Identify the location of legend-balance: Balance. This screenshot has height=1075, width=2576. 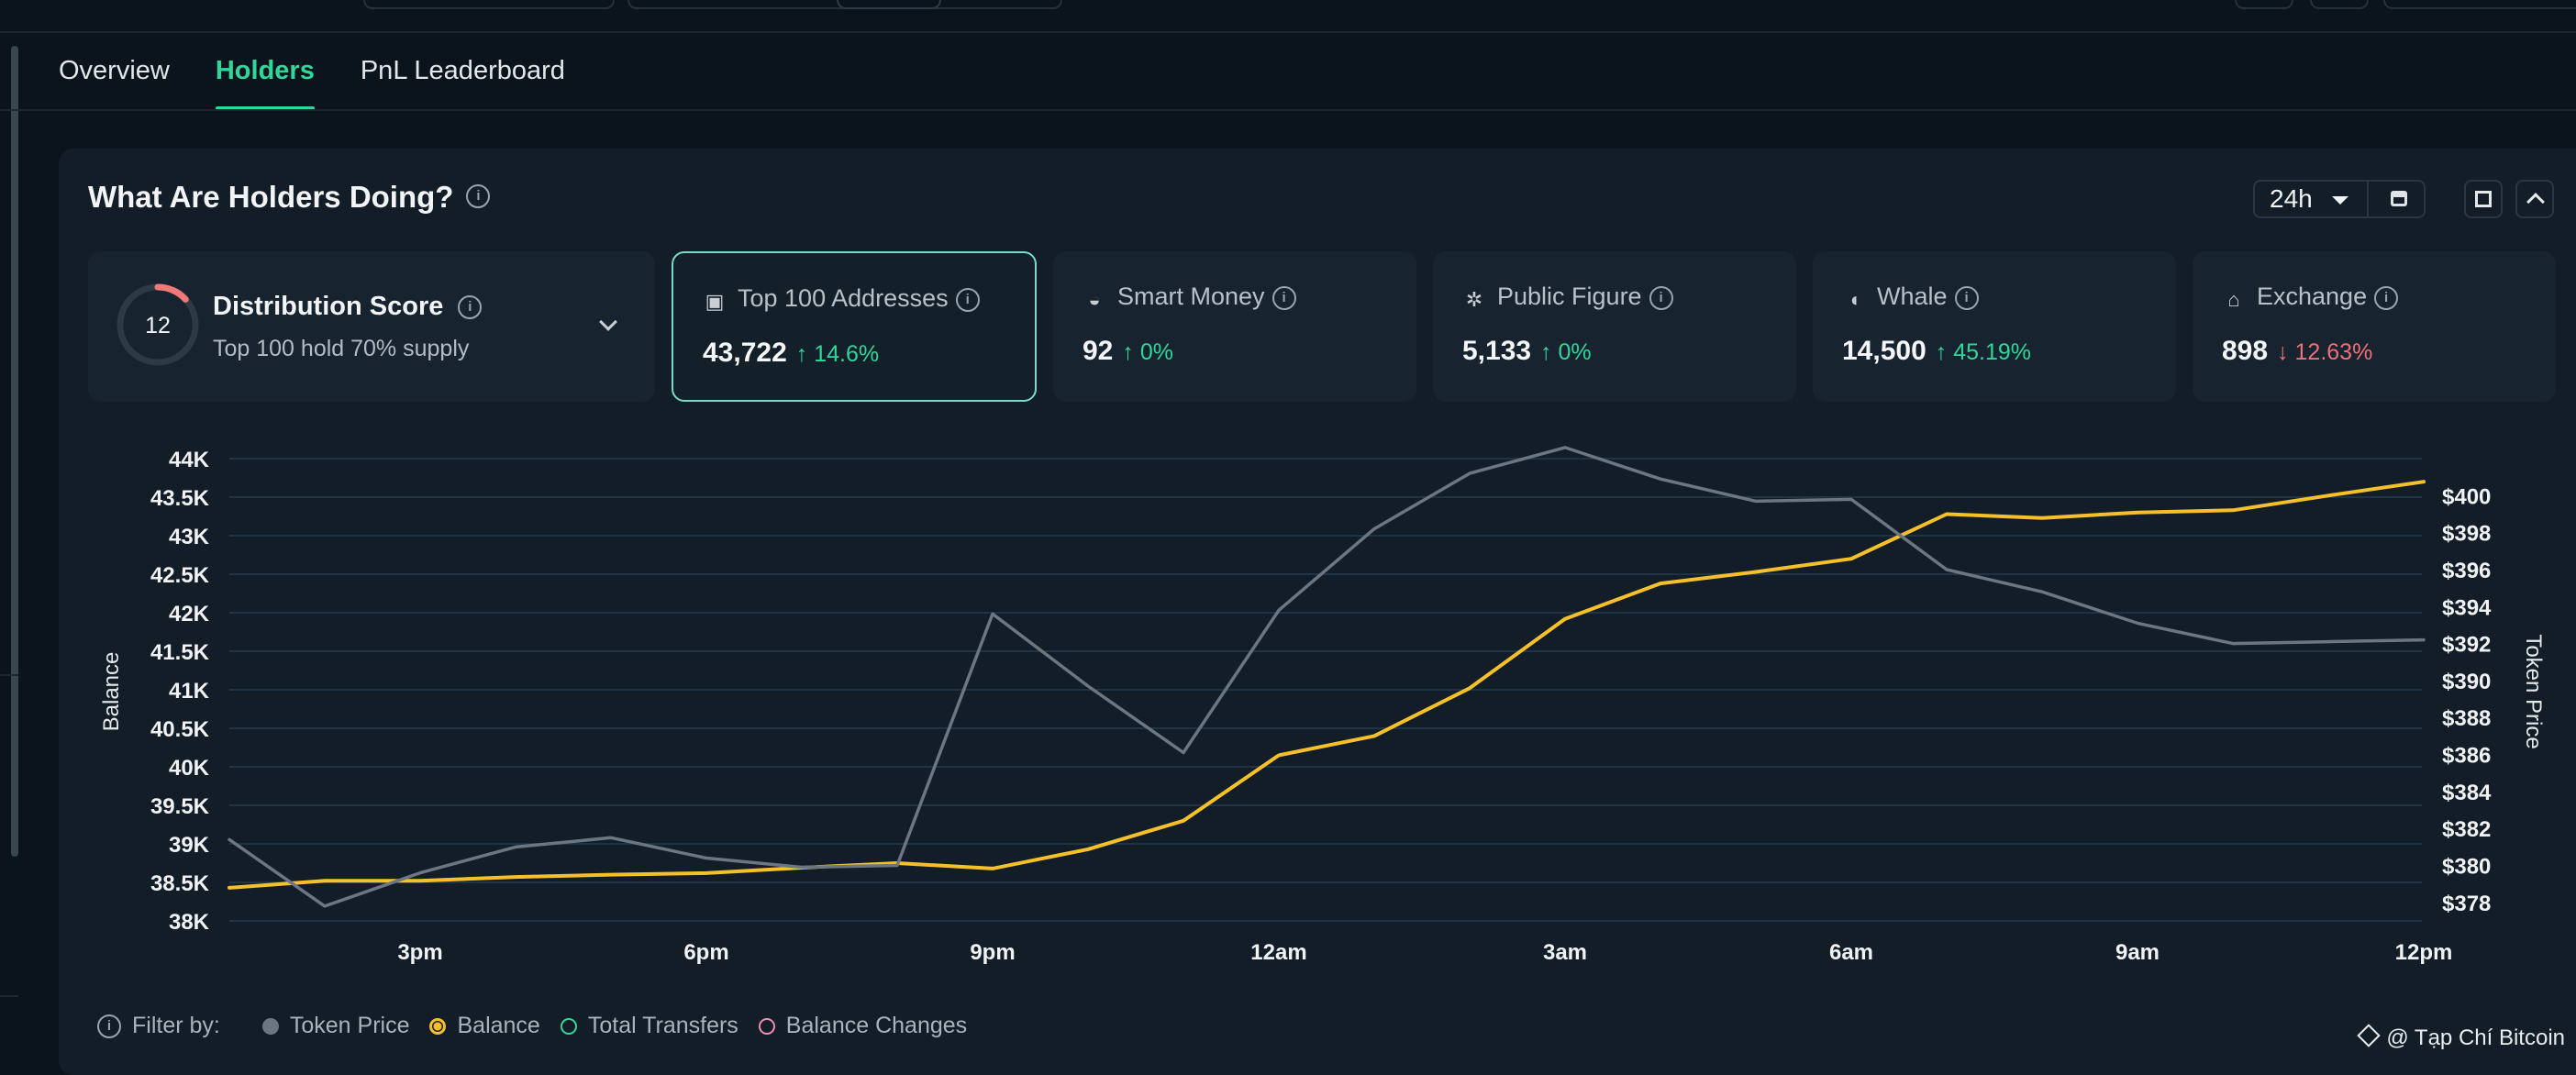
(484, 1026).